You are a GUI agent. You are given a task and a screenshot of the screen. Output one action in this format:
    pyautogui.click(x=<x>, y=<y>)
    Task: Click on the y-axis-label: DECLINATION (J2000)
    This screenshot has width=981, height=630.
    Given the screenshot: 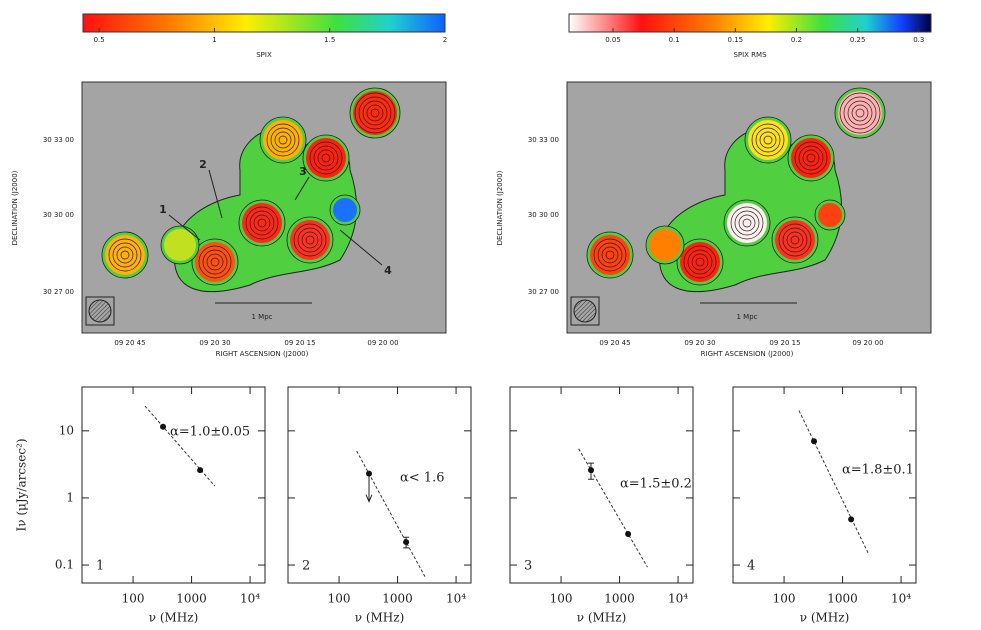 What is the action you would take?
    pyautogui.click(x=15, y=207)
    